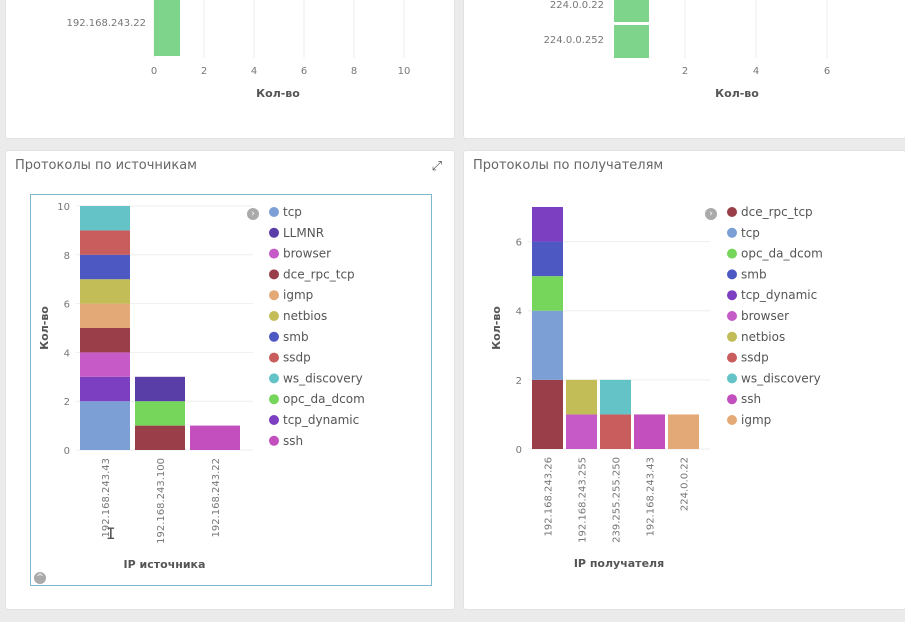  Describe the element at coordinates (67, 402) in the screenshot. I see `y-tick-label: 2` at that location.